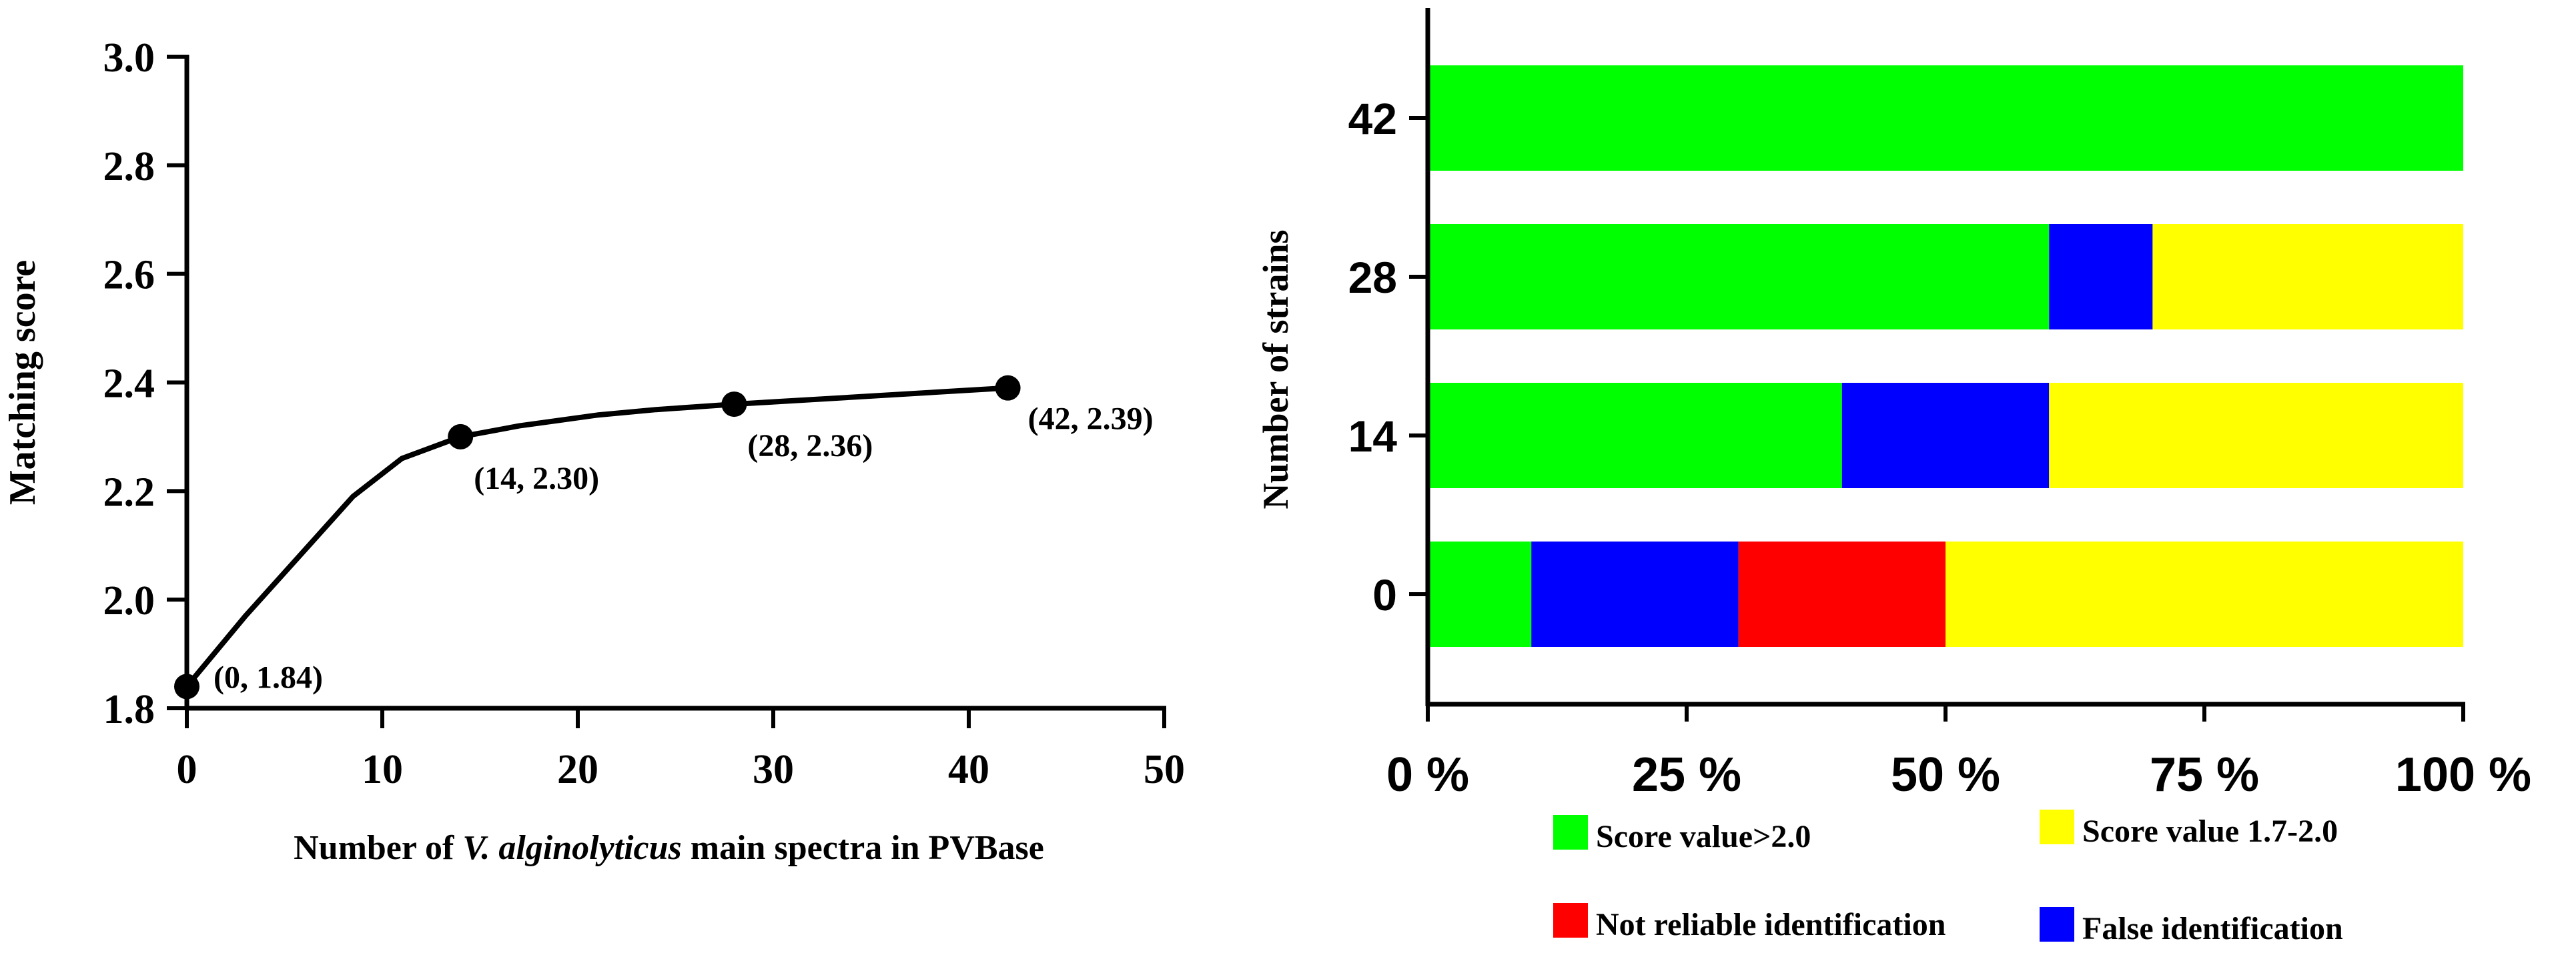 The height and width of the screenshot is (963, 2576). What do you see at coordinates (1945, 775) in the screenshot?
I see `x-tick-label: 50 %` at bounding box center [1945, 775].